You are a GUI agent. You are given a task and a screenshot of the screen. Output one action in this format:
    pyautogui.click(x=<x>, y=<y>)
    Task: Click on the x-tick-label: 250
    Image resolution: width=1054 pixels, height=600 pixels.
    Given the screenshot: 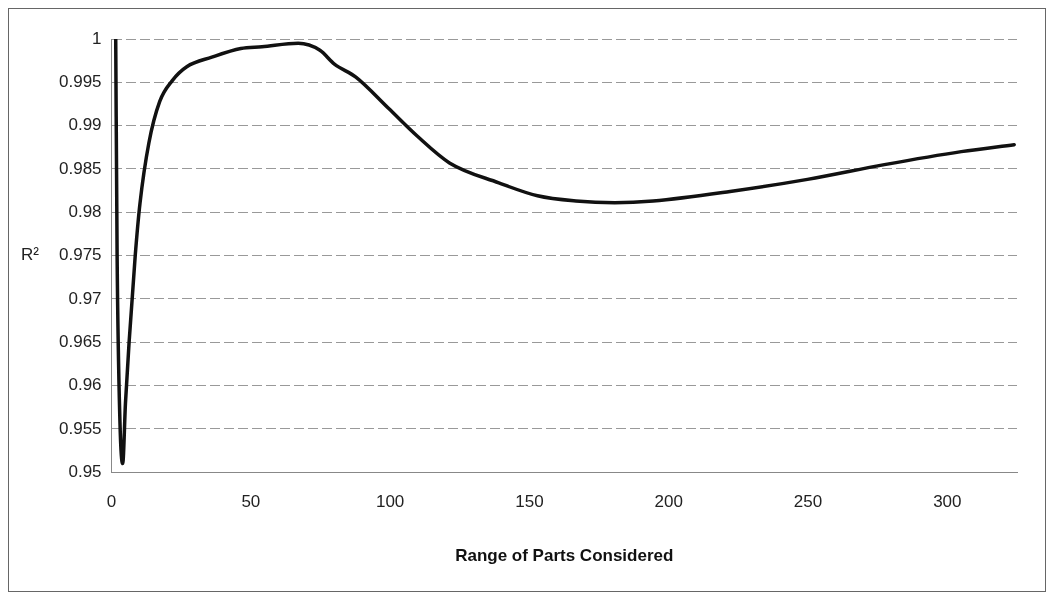 What is the action you would take?
    pyautogui.click(x=808, y=502)
    